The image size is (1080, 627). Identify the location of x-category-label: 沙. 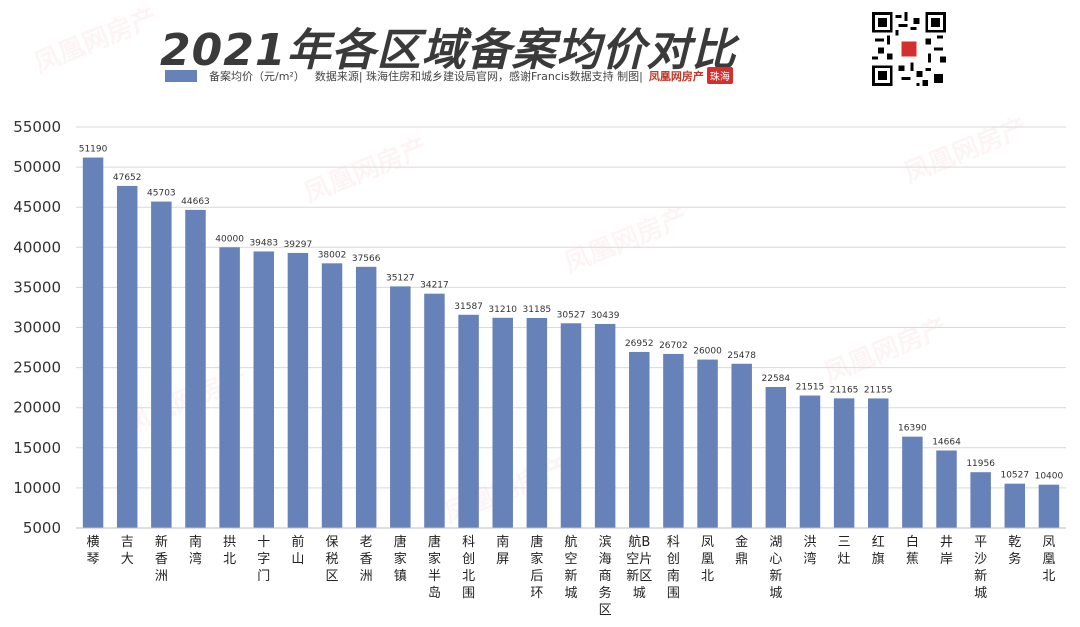
(980, 559).